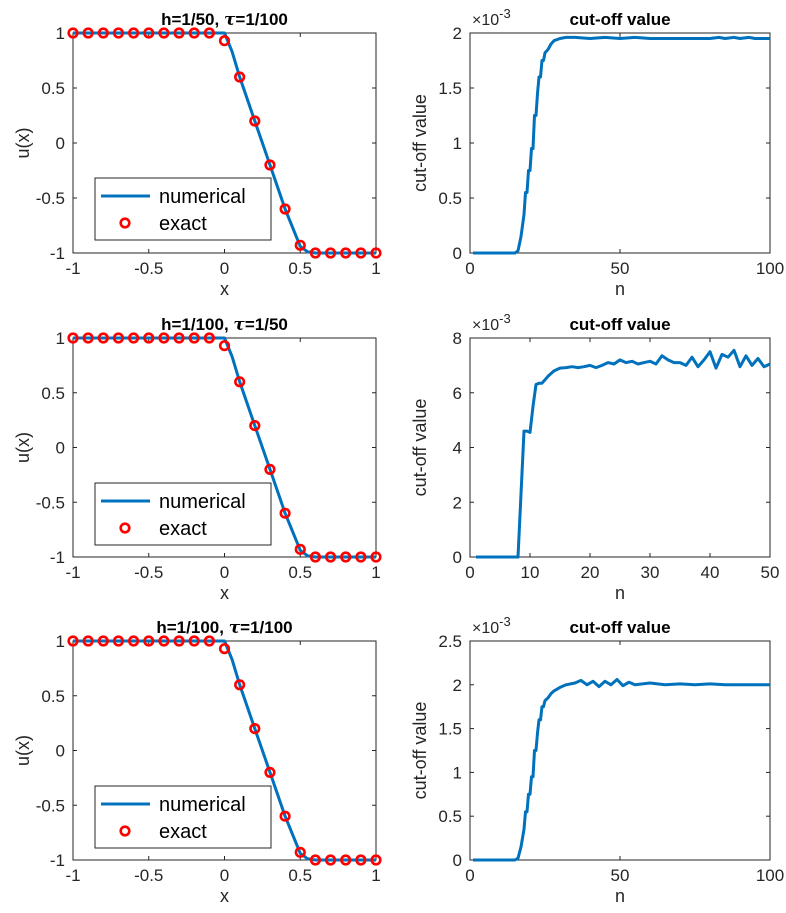  What do you see at coordinates (50, 198) in the screenshot?
I see `y-tick-label: -0.5` at bounding box center [50, 198].